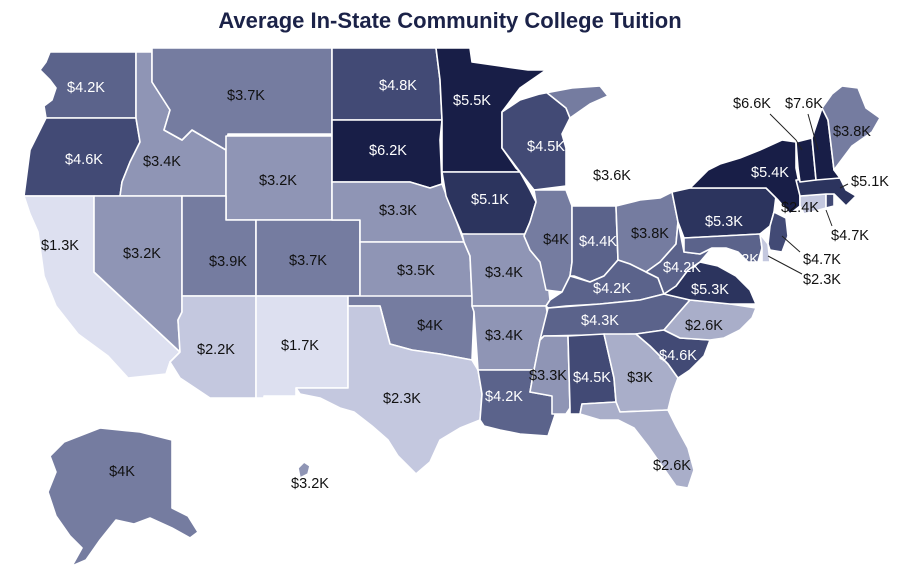  Describe the element at coordinates (308, 261) in the screenshot. I see `state-label-co: $3.7K` at that location.